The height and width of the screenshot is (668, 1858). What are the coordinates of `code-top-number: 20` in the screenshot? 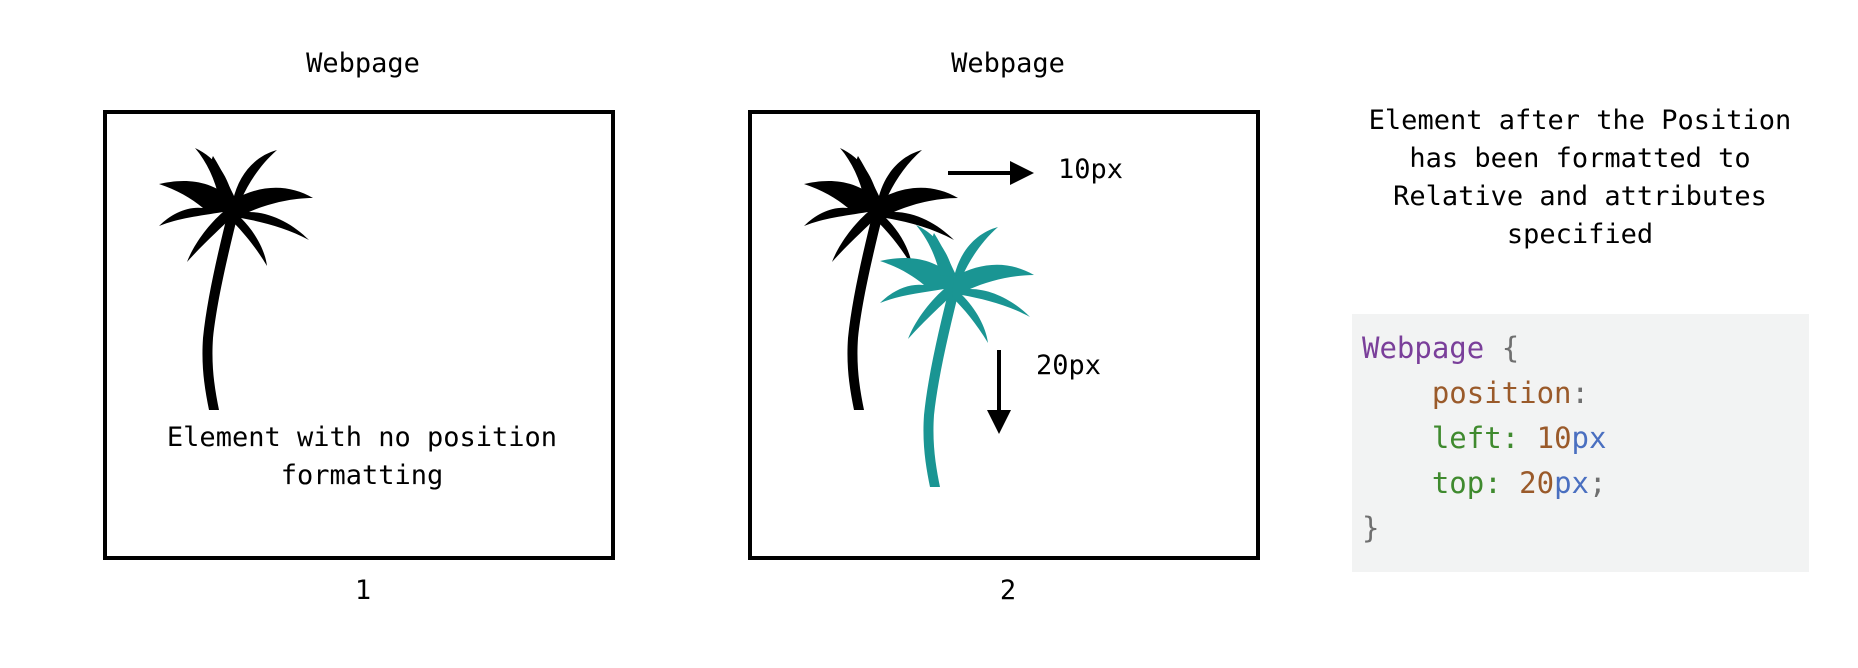 It's located at (1537, 483).